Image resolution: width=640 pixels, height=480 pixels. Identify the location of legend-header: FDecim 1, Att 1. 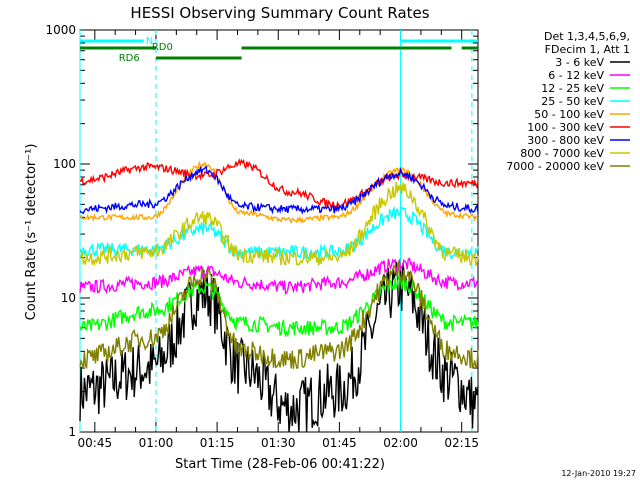
(587, 49).